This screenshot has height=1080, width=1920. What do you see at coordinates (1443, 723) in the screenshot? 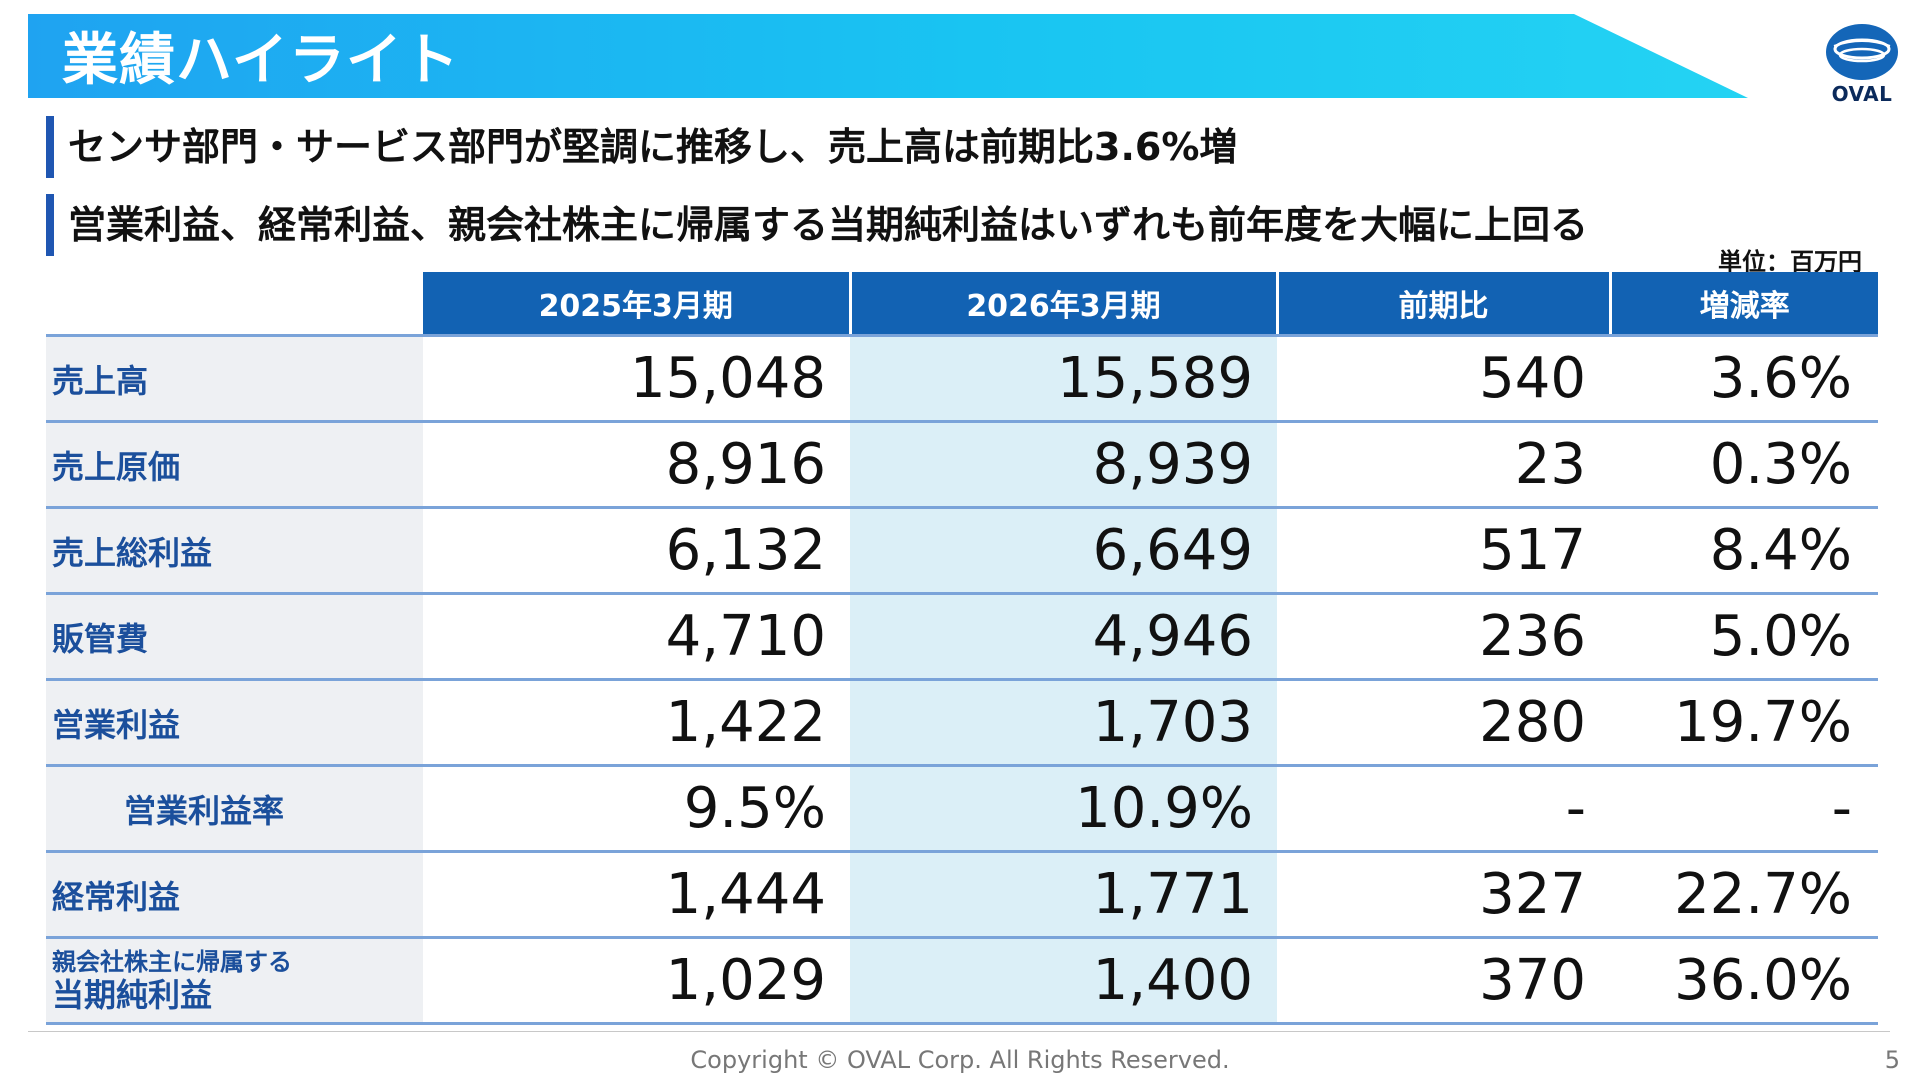
I see `value-yoy-change: 280` at bounding box center [1443, 723].